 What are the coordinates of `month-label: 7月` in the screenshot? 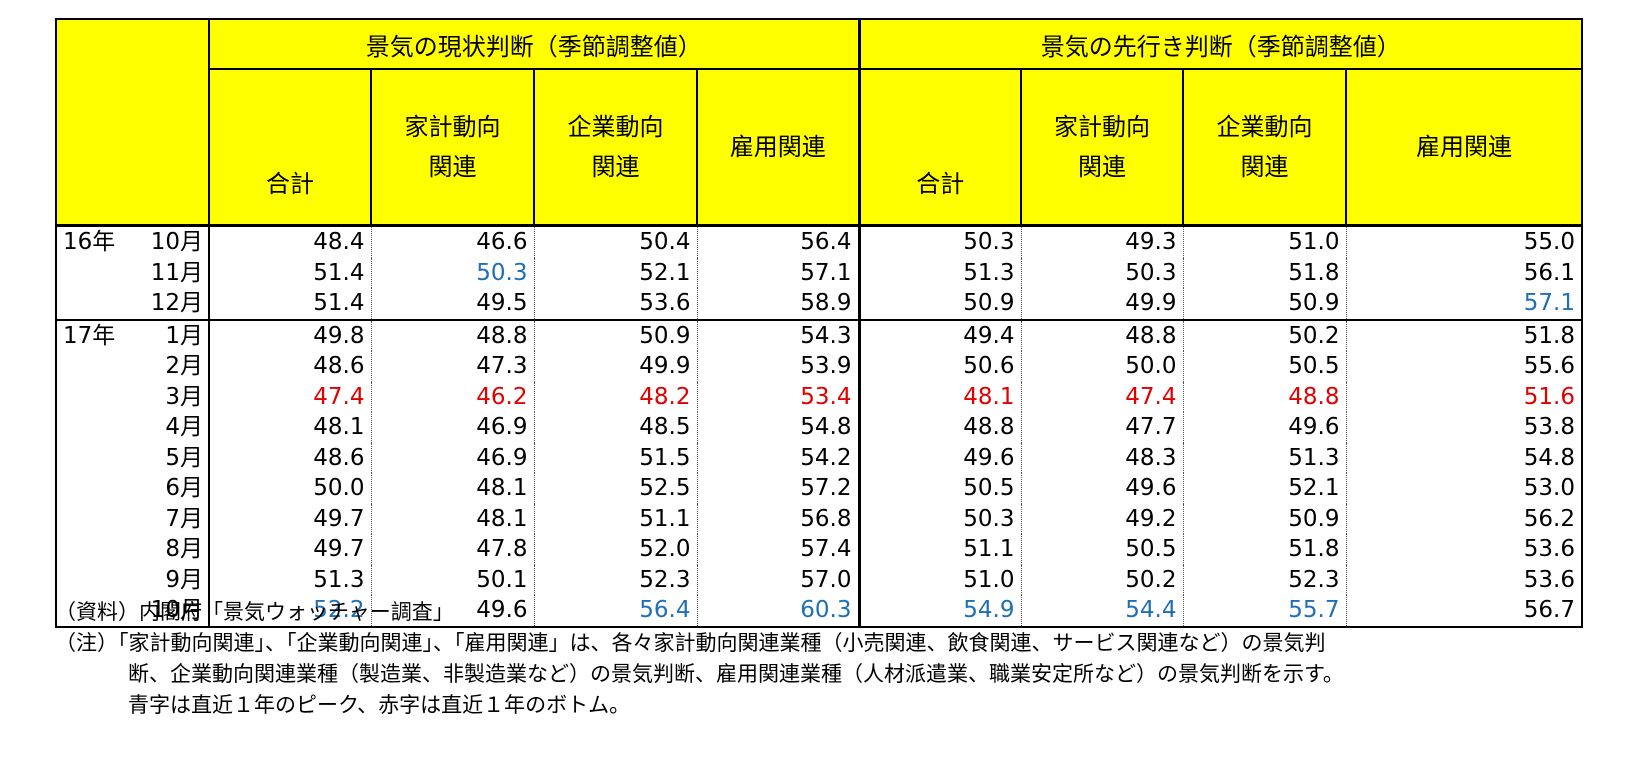 It's located at (184, 518).